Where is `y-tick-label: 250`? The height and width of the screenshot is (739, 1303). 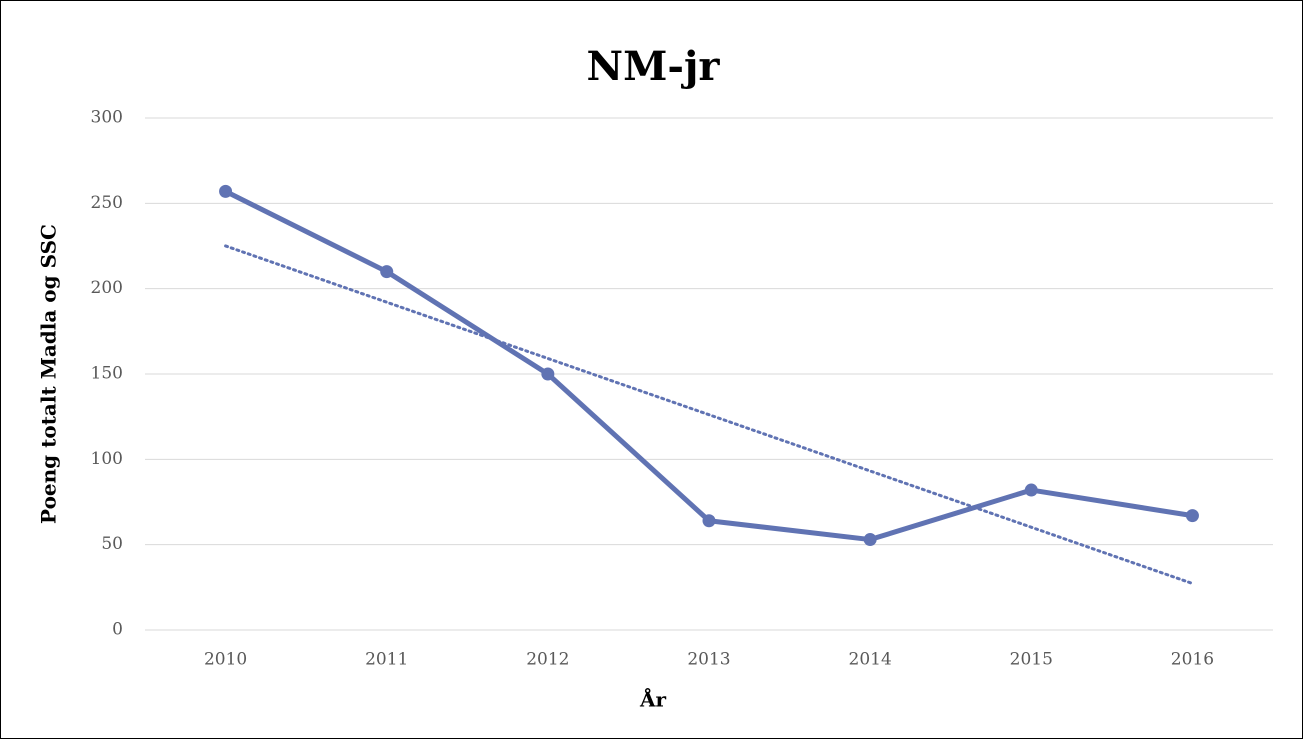
y-tick-label: 250 is located at coordinates (107, 203).